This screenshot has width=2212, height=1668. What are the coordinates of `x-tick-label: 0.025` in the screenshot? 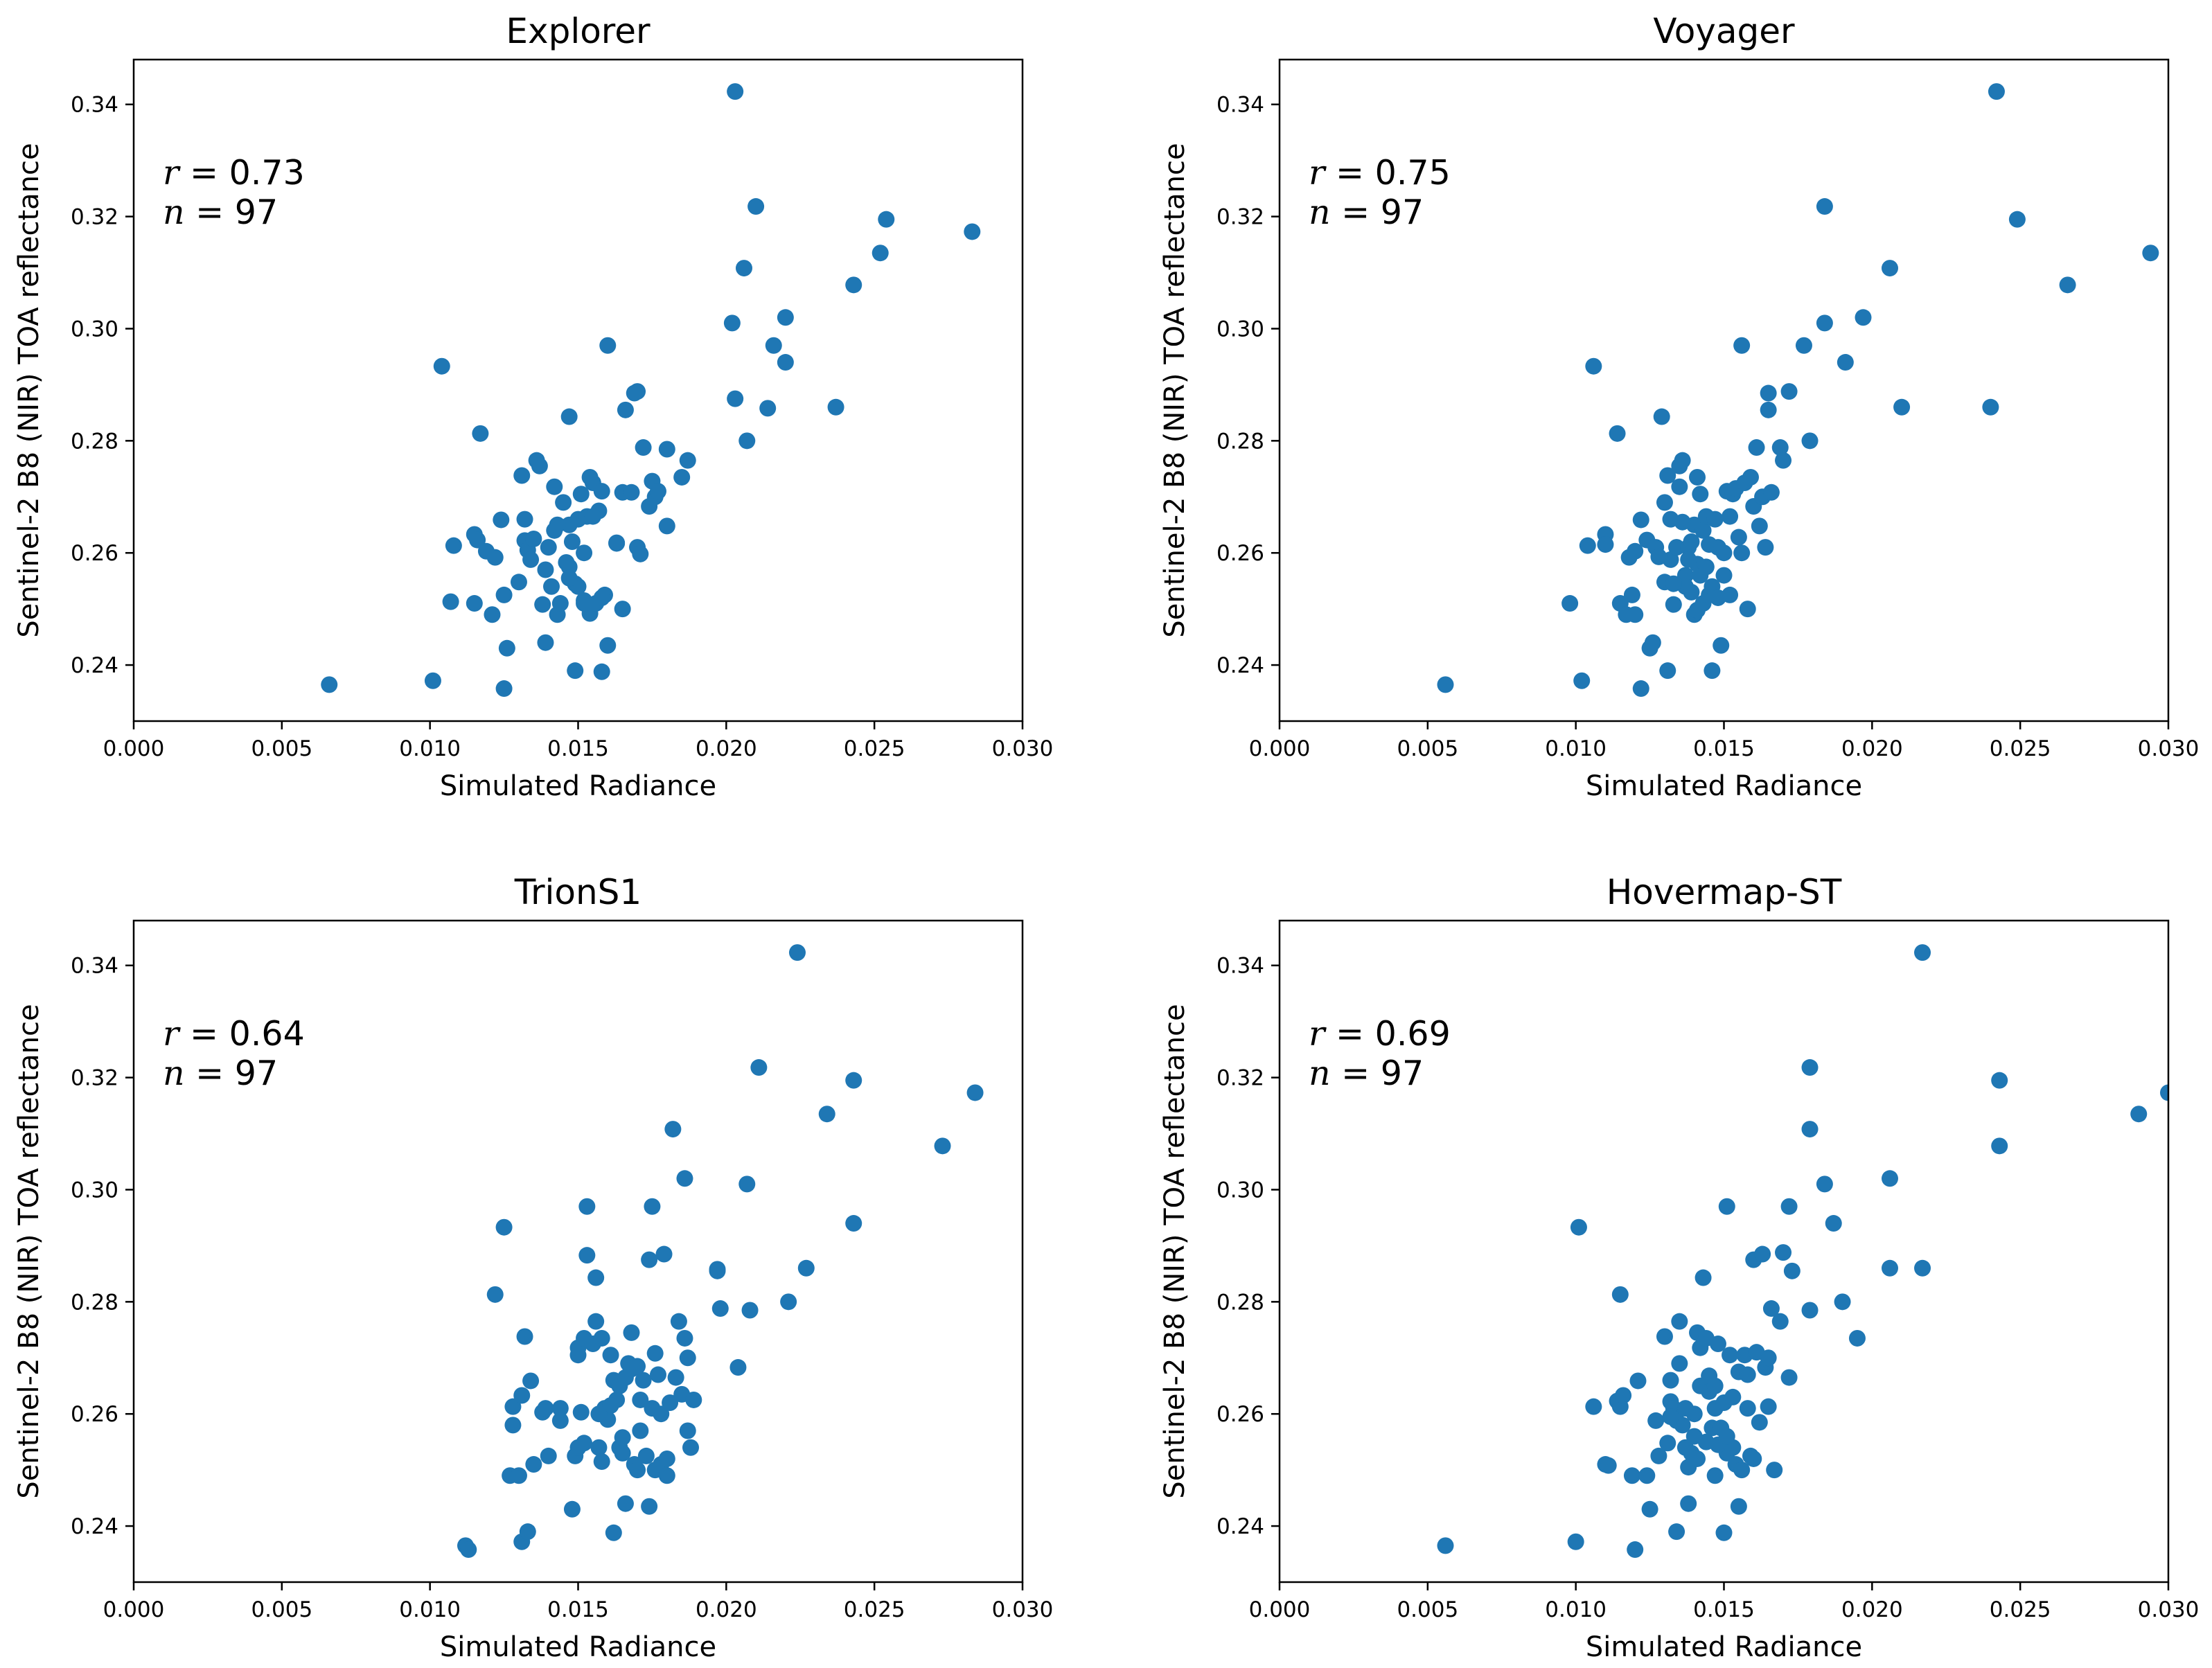 It's located at (875, 748).